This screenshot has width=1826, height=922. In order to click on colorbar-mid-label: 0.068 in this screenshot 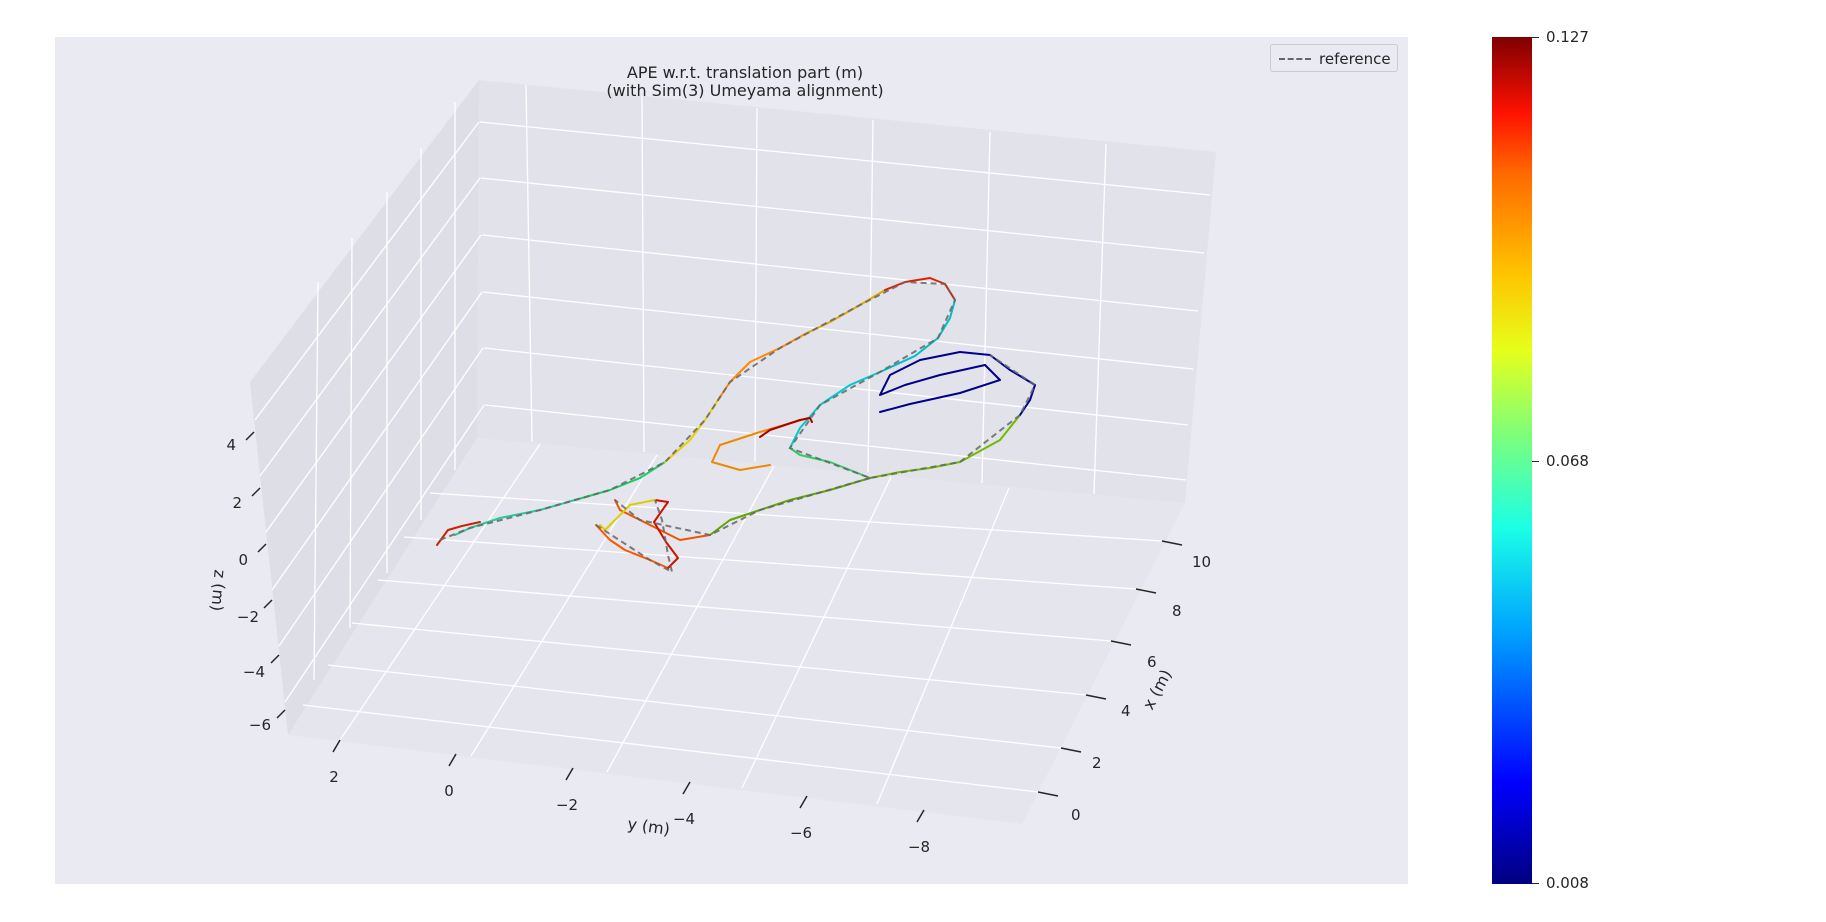, I will do `click(1567, 461)`.